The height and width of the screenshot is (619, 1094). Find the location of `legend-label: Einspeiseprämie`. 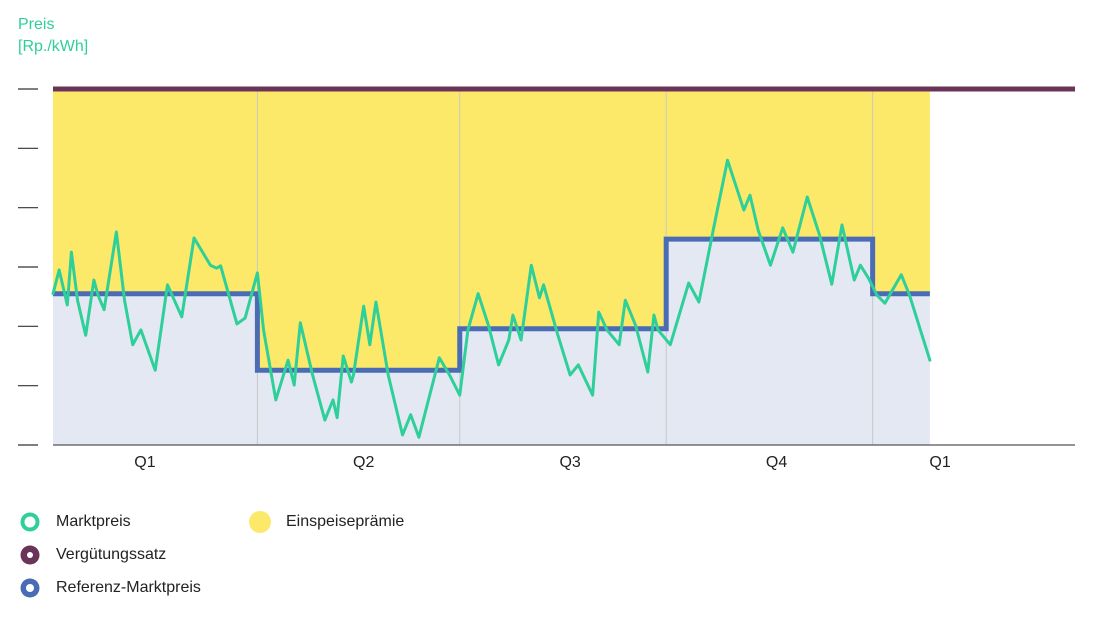

legend-label: Einspeiseprämie is located at coordinates (345, 521).